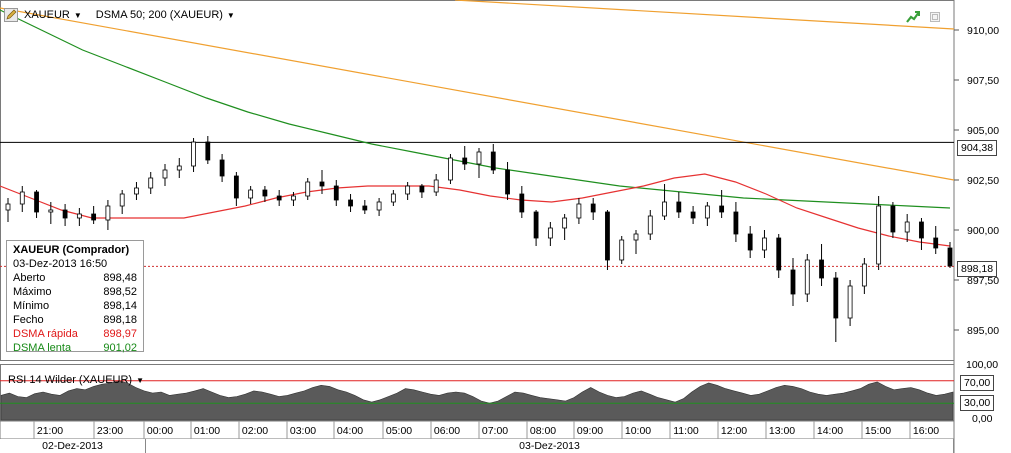 The image size is (1011, 453). I want to click on last-price-tag: 898,18, so click(977, 269).